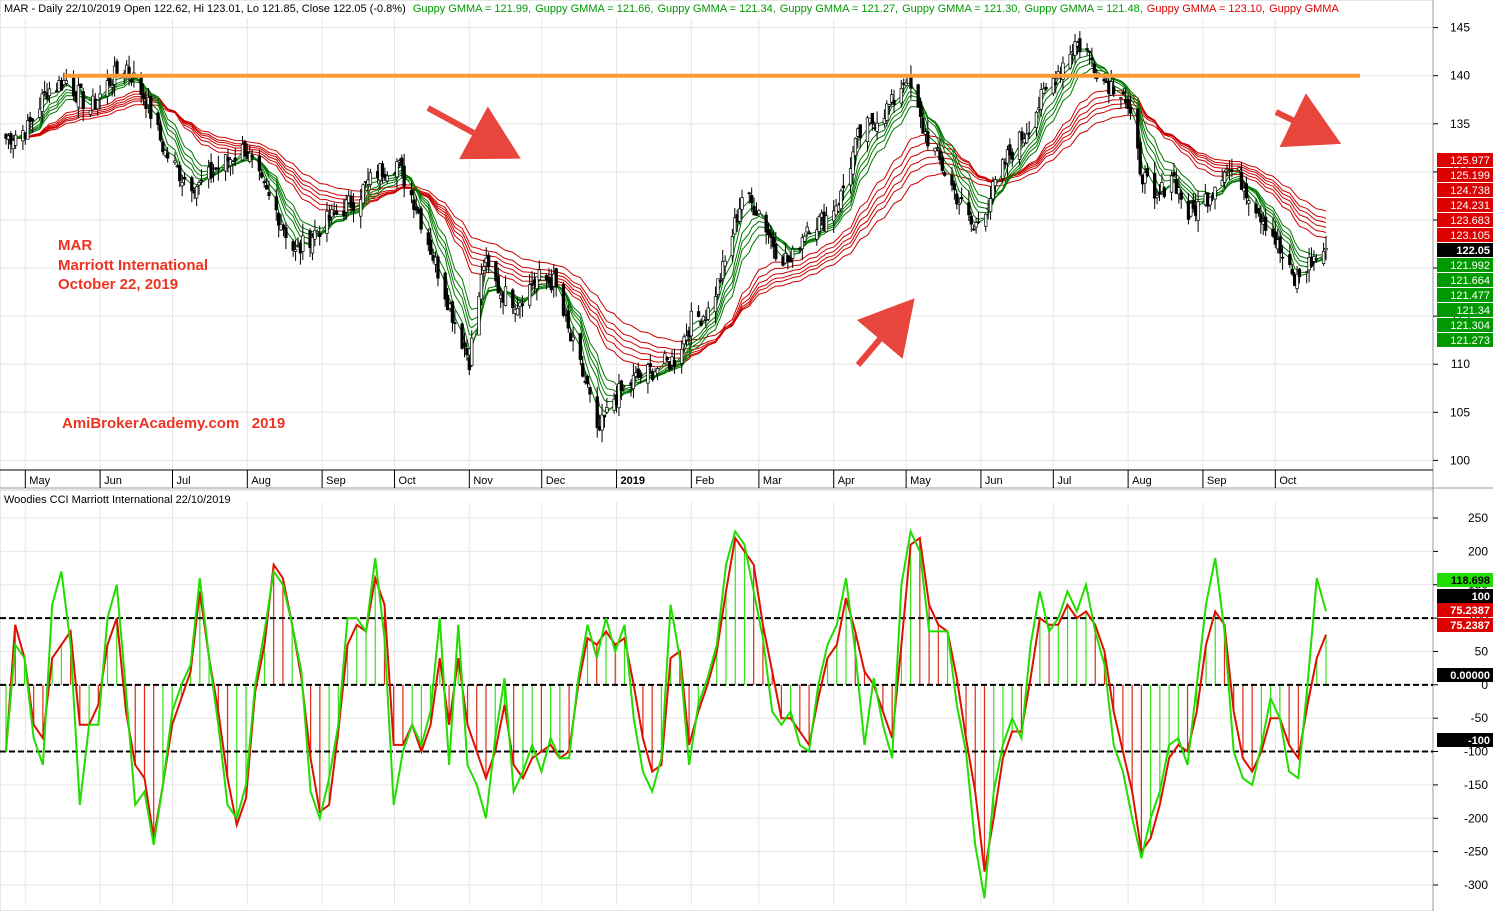  I want to click on annotation-company: Marriott International, so click(133, 265).